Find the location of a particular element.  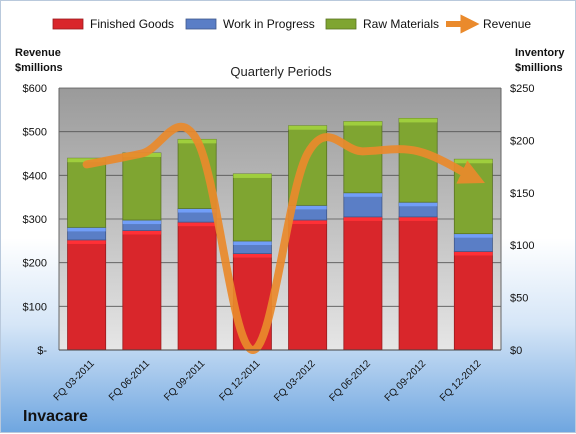

legend-label: Work in Progress is located at coordinates (269, 24).